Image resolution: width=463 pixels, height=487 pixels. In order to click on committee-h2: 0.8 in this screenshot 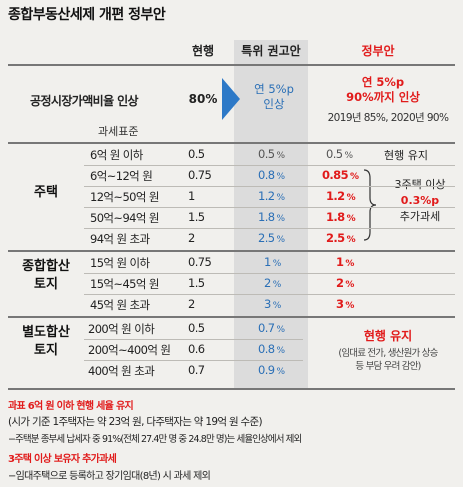, I will do `click(266, 175)`.